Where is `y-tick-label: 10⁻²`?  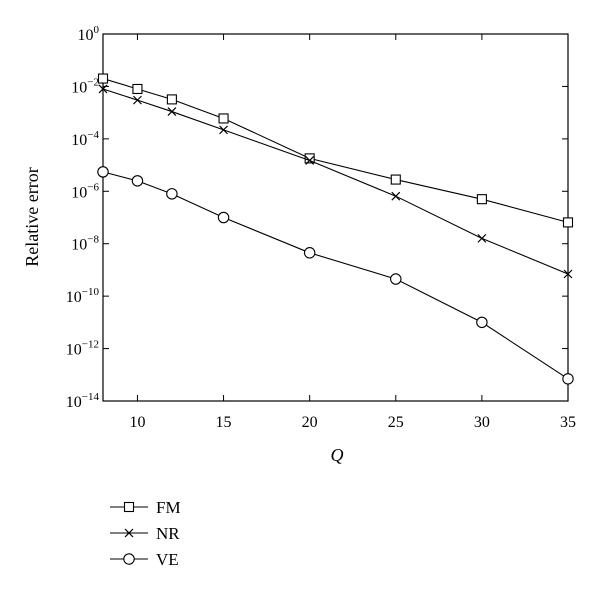 y-tick-label: 10⁻² is located at coordinates (85, 86).